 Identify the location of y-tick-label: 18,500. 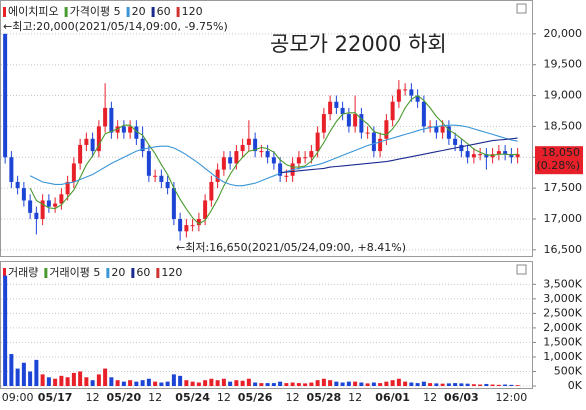
(563, 125).